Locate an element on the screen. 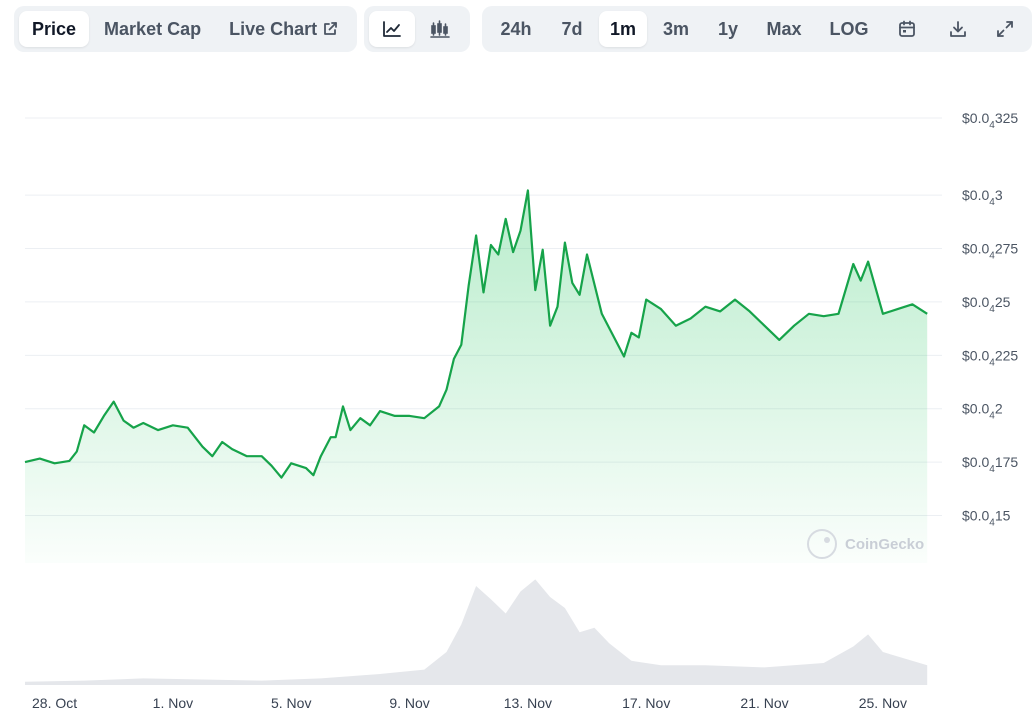  y-tick-label: $0.04275 is located at coordinates (990, 251).